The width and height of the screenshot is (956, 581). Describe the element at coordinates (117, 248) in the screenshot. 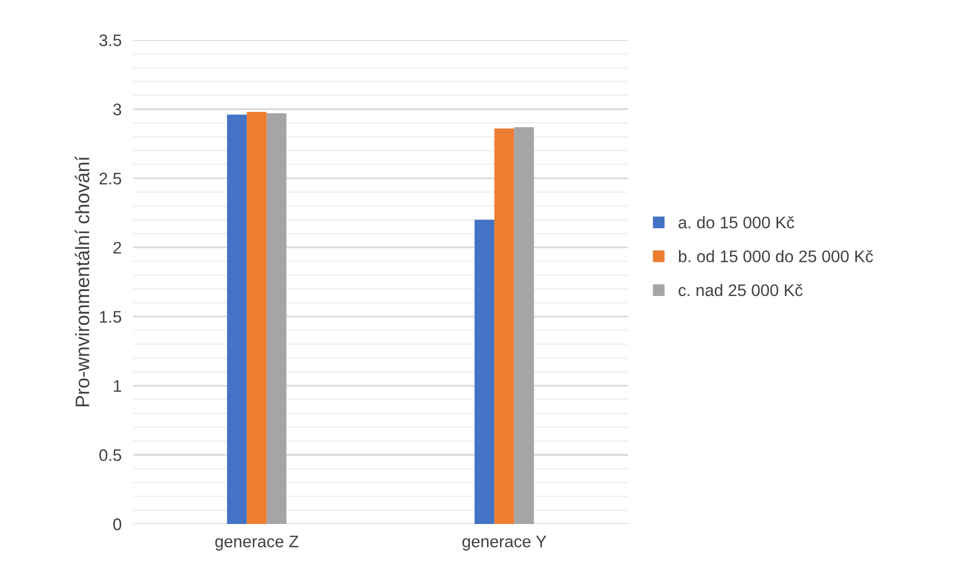

I see `y-tick-label: 2` at that location.